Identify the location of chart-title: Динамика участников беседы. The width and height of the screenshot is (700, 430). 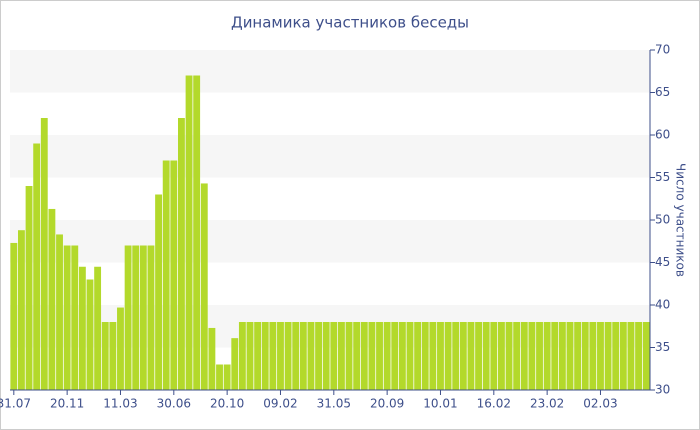
(350, 23).